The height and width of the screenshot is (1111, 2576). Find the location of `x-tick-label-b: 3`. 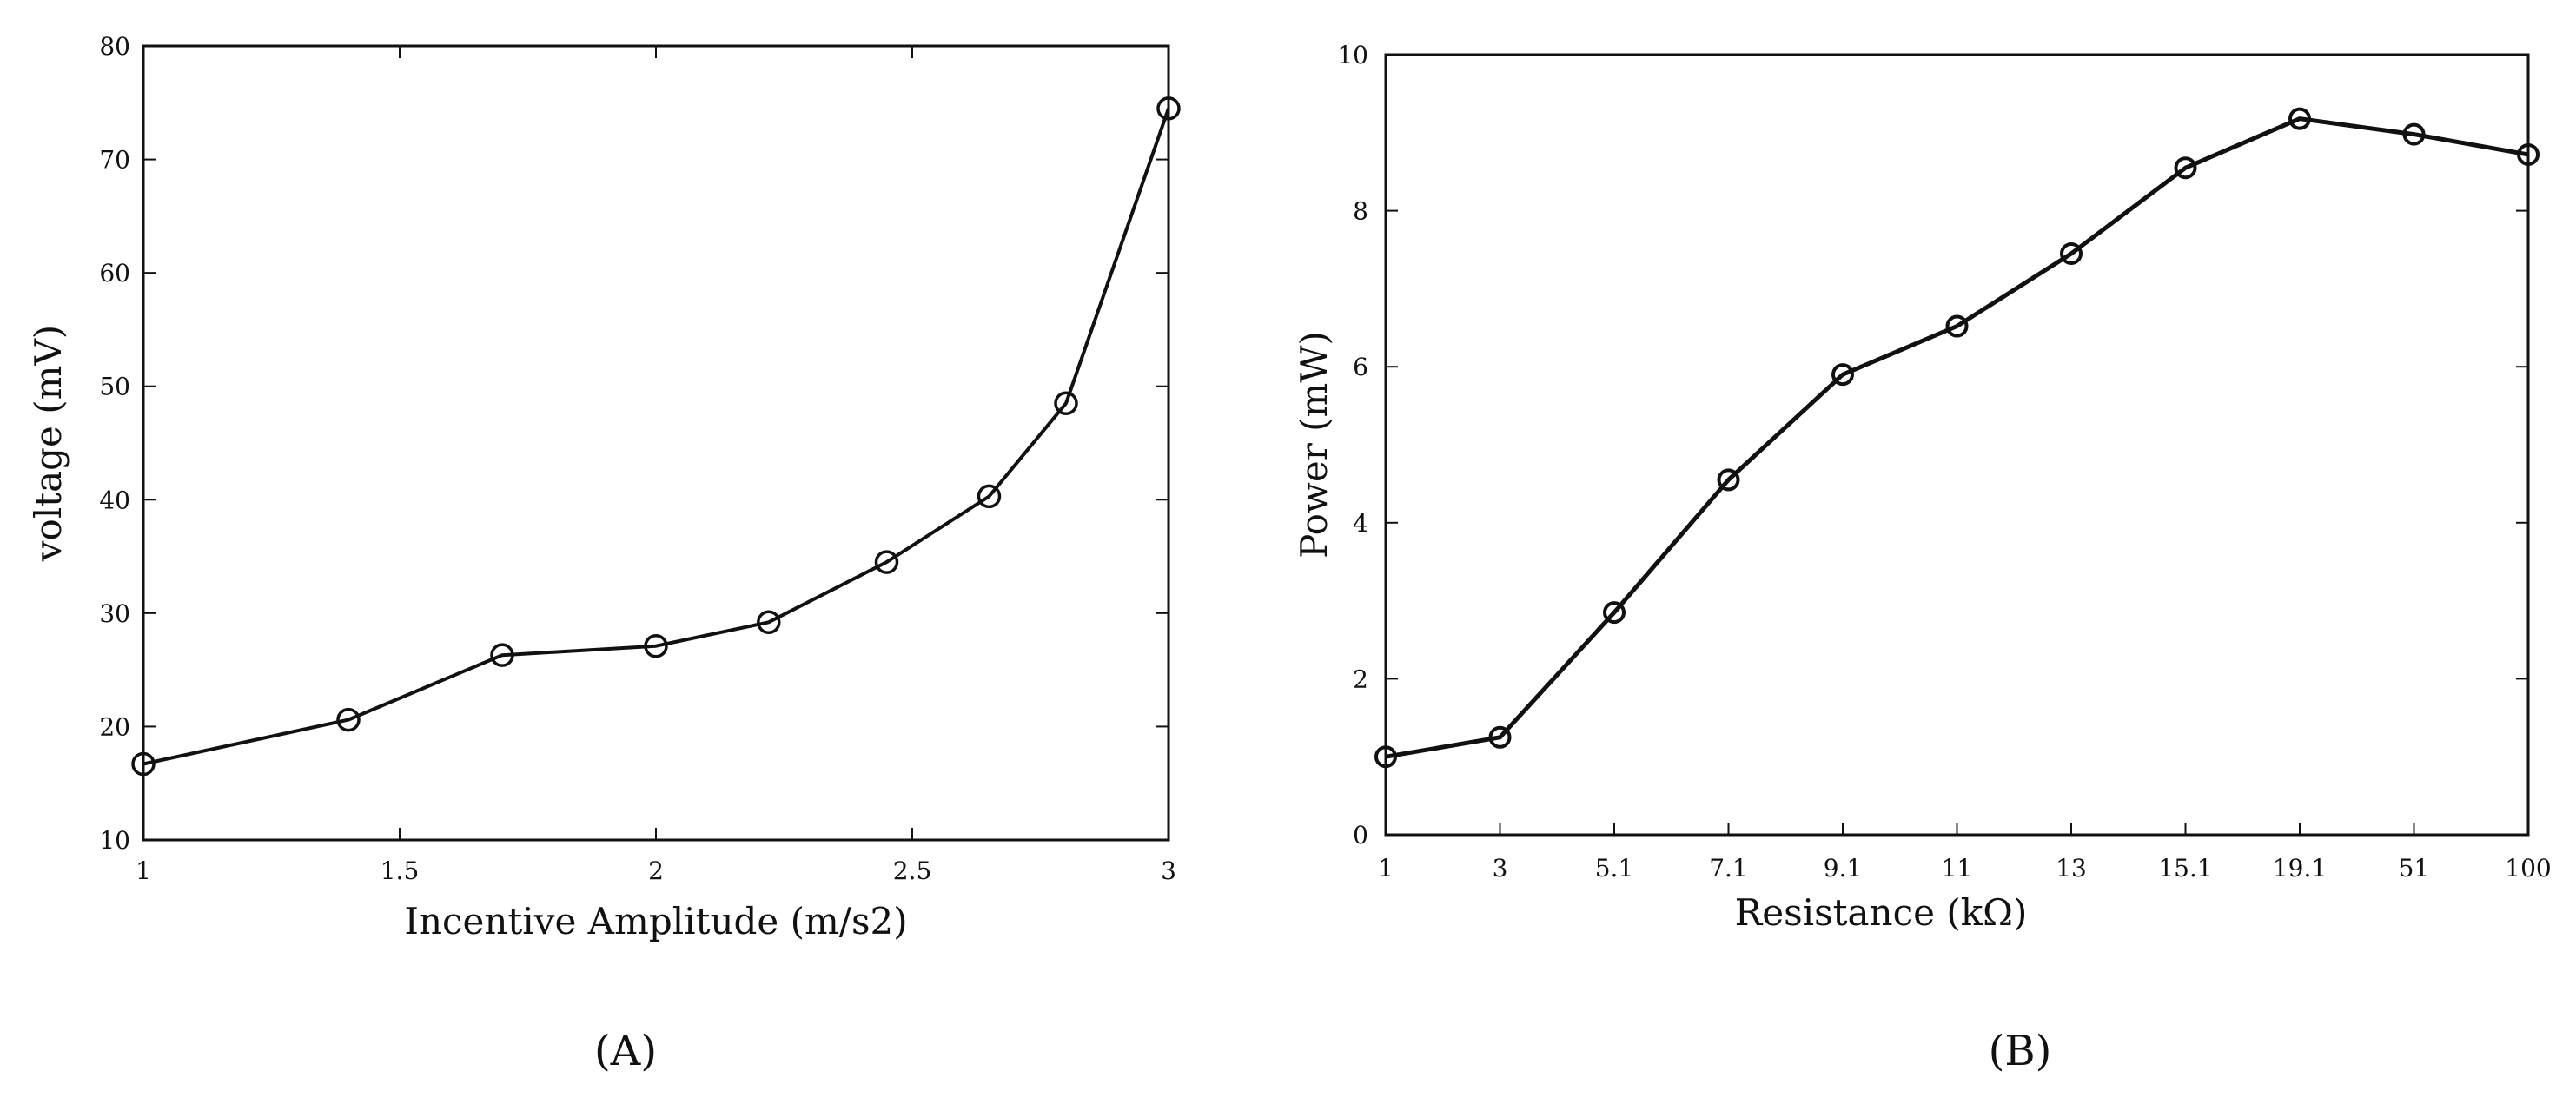

x-tick-label-b: 3 is located at coordinates (1500, 868).